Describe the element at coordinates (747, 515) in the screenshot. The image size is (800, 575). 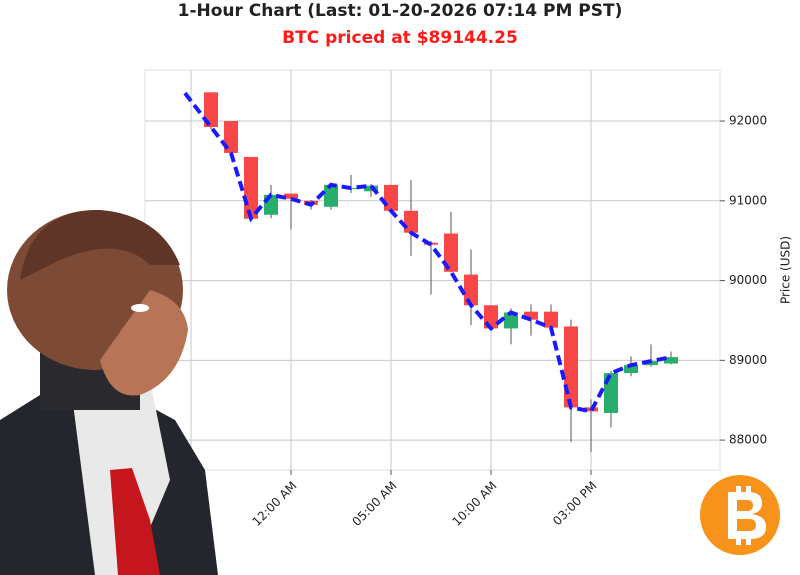
I see `bitcoin-symbol` at that location.